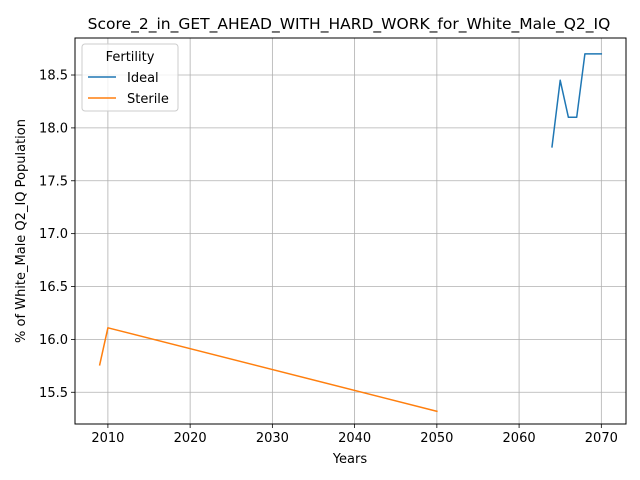 This screenshot has width=640, height=480. I want to click on legend-label-sterile: Sterile, so click(148, 99).